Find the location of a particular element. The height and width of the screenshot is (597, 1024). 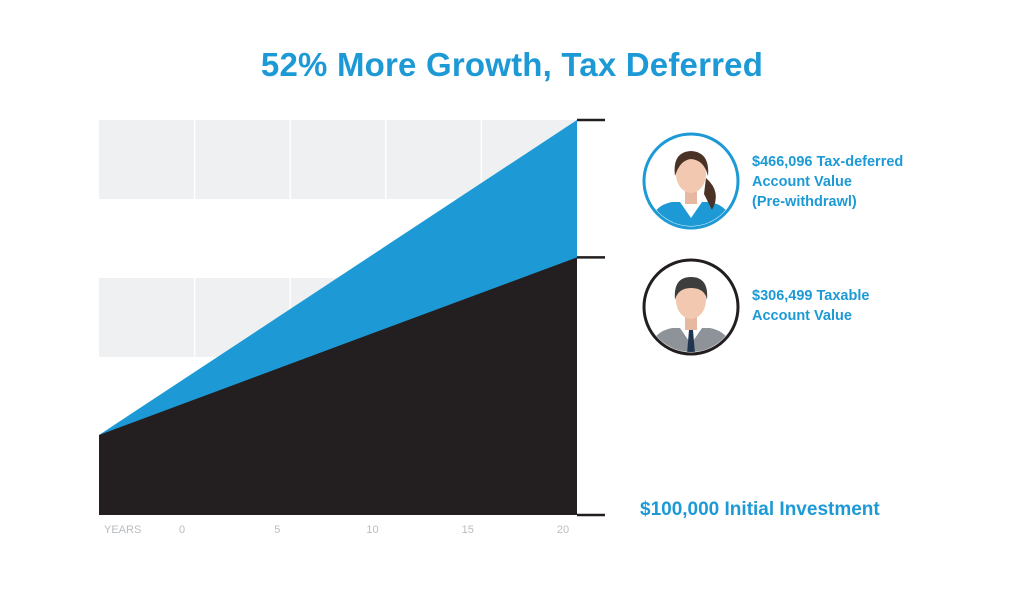

woman-avatar-icon is located at coordinates (691, 181).